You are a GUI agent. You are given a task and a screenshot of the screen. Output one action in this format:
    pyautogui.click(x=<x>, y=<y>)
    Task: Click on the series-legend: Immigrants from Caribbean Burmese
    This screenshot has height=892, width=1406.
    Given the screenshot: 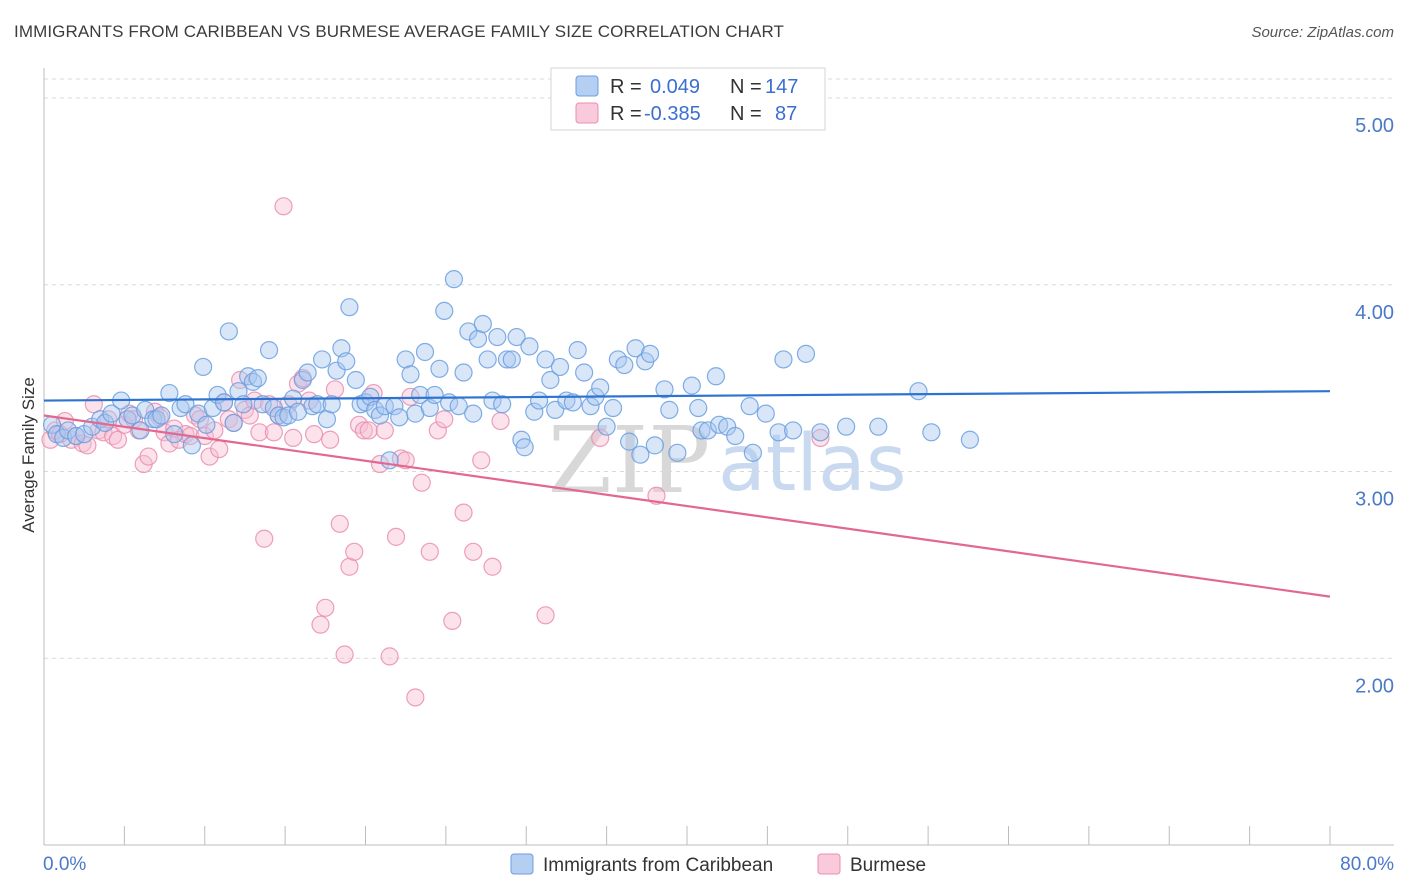 What is the action you would take?
    pyautogui.click(x=718, y=864)
    